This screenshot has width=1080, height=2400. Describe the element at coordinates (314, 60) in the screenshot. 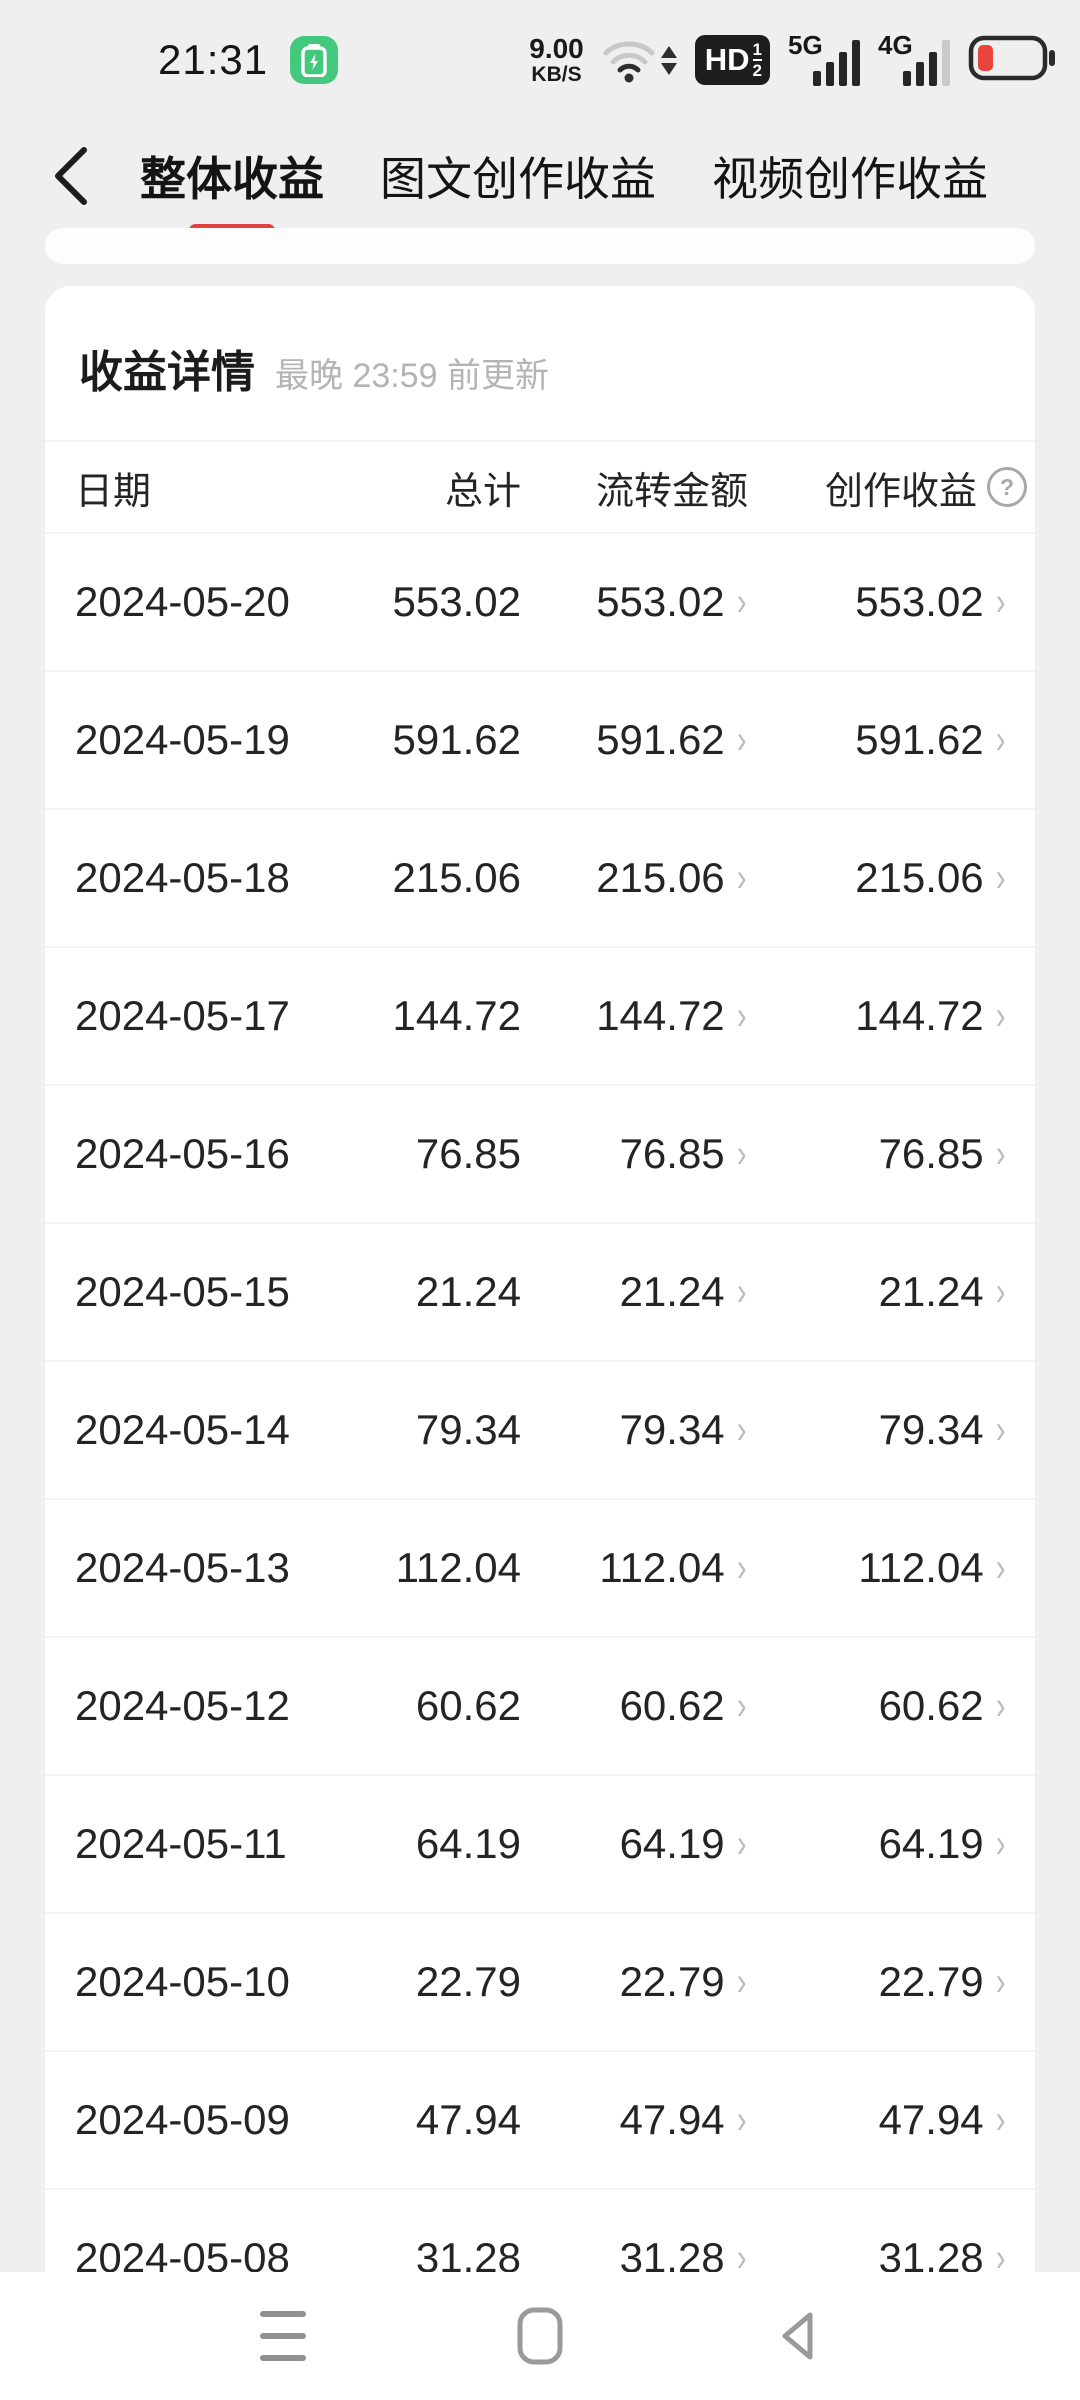

I see `battery-saver-icon` at that location.